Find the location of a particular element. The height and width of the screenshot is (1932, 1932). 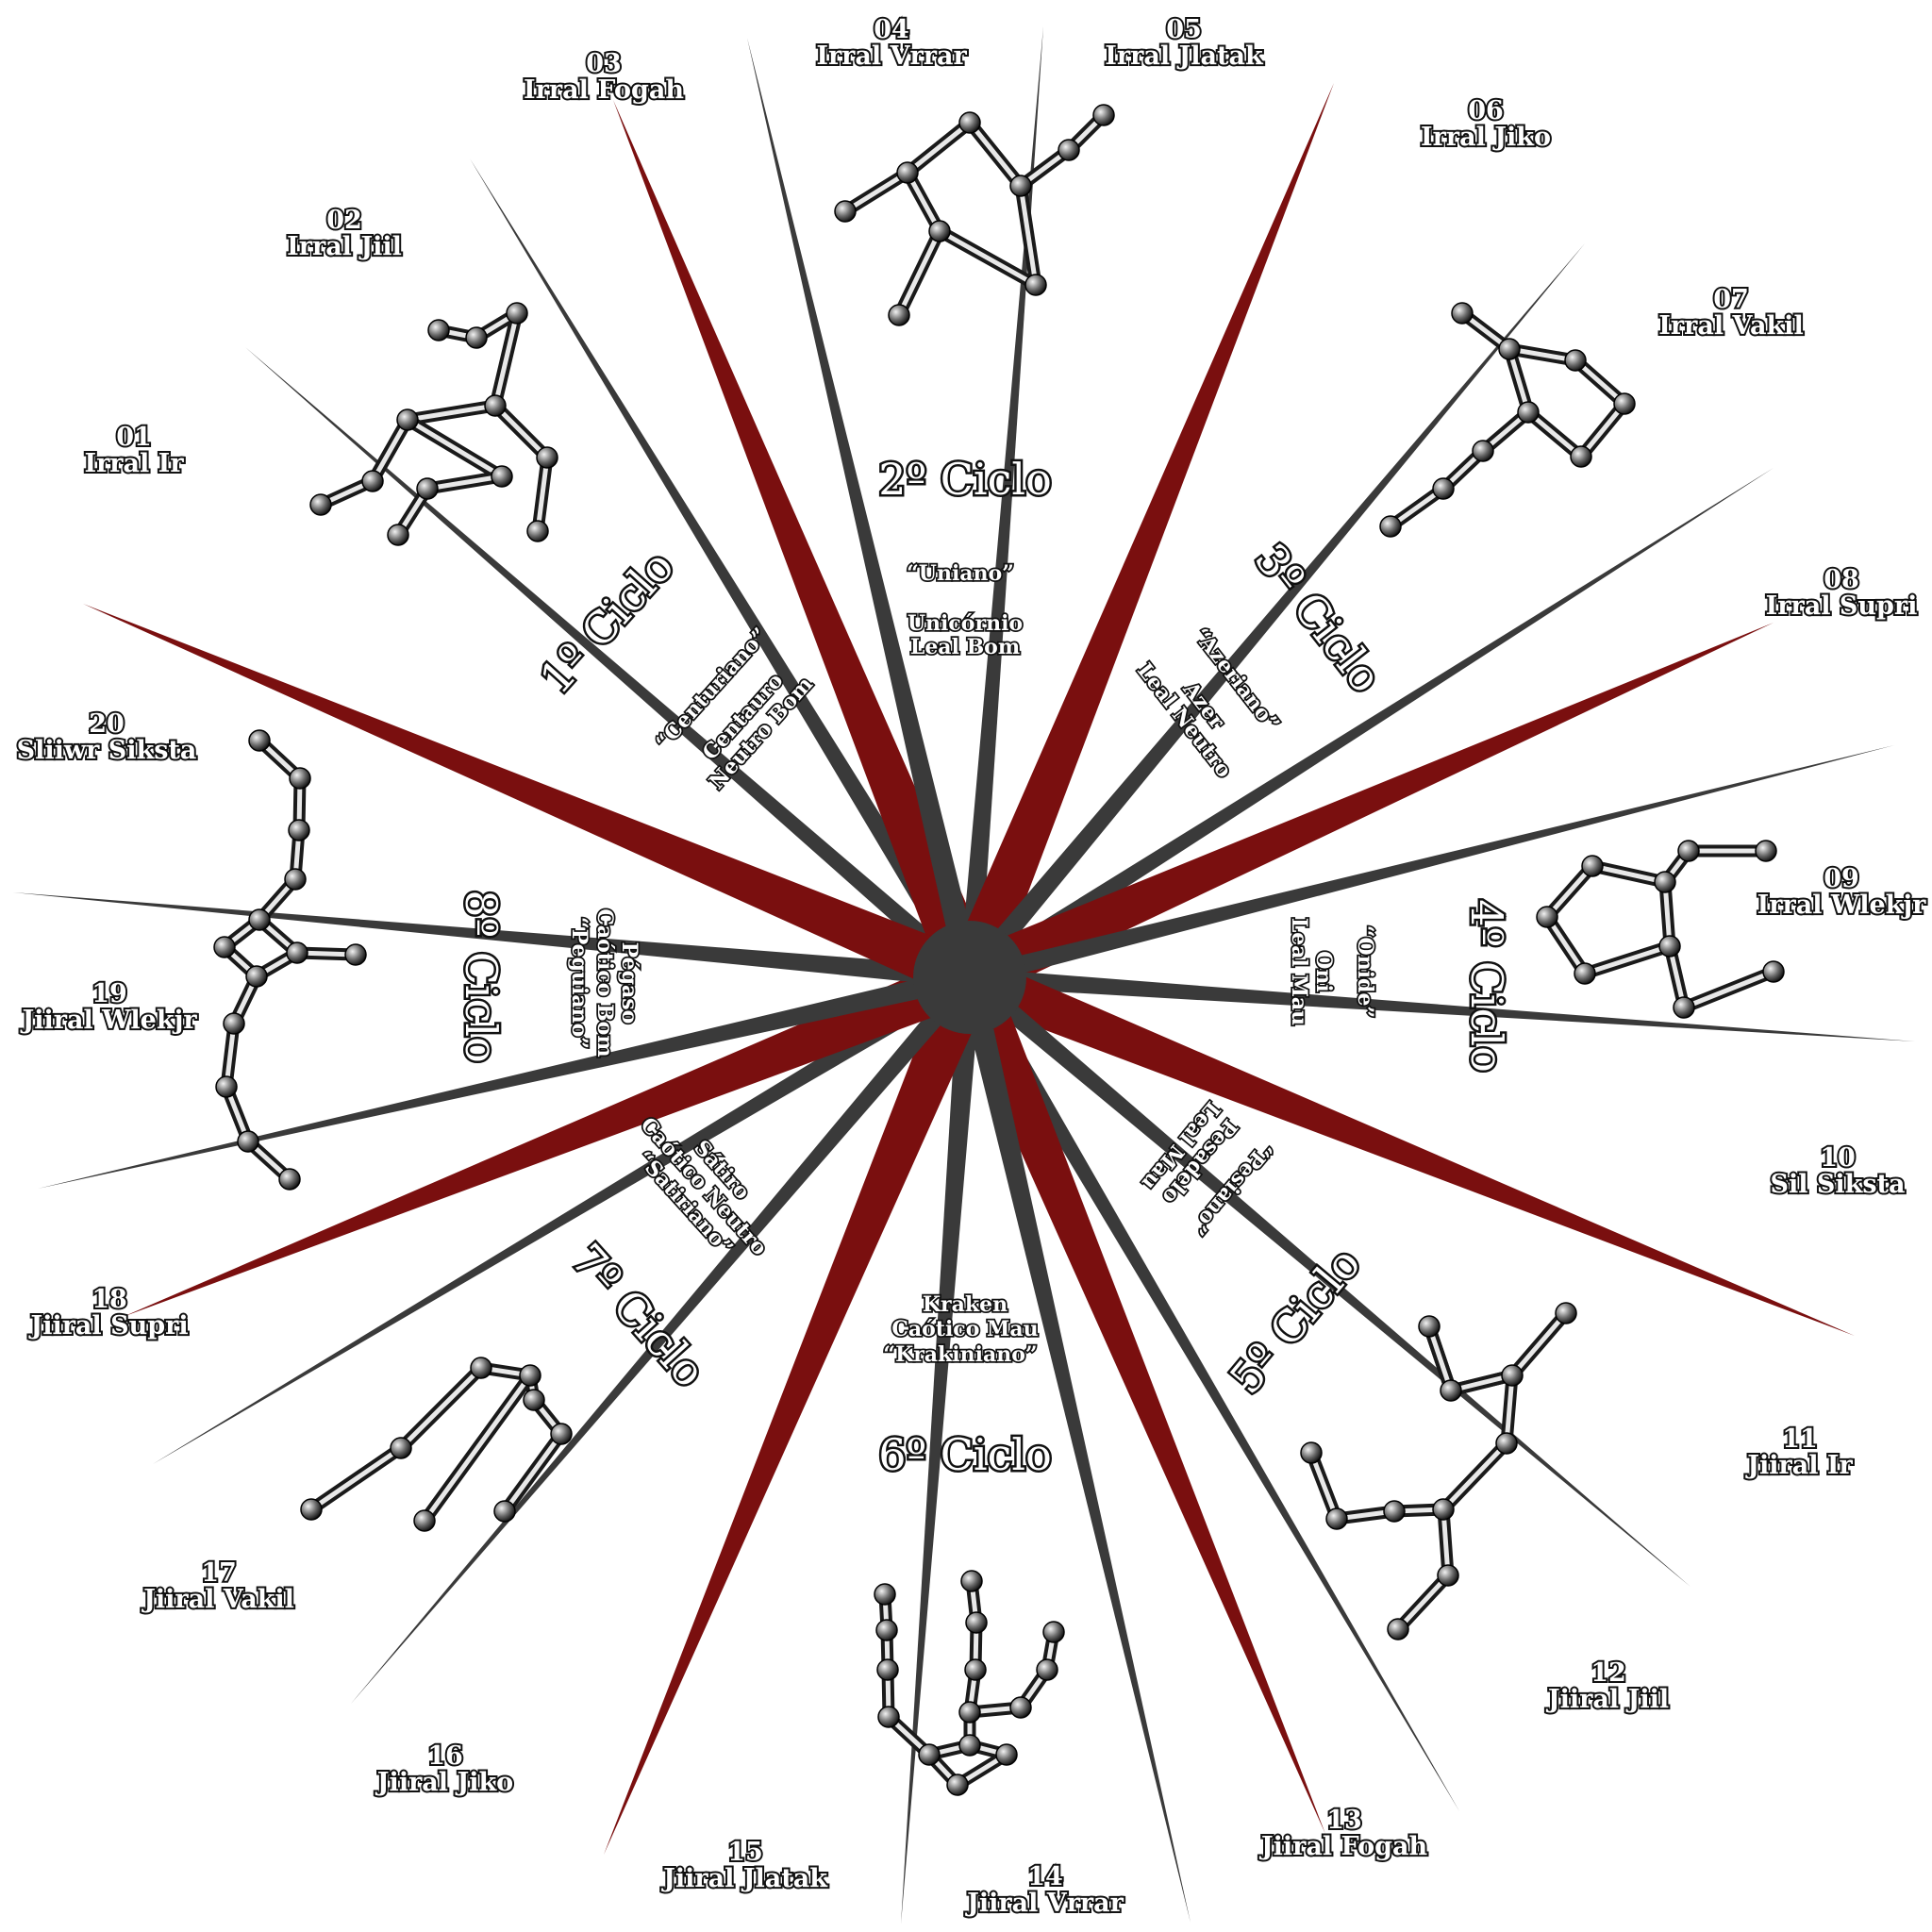

sign-number: 07 is located at coordinates (1731, 299).